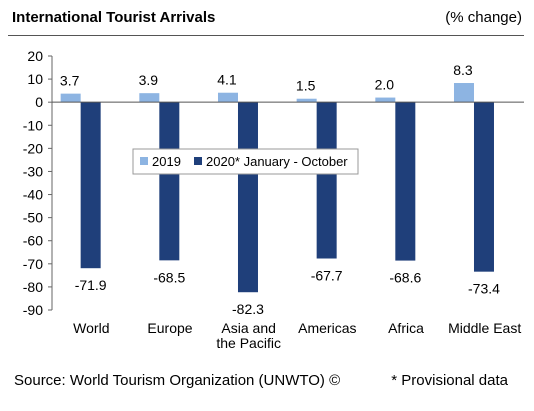 The image size is (534, 411). What do you see at coordinates (33, 287) in the screenshot?
I see `y-tick-label: -80` at bounding box center [33, 287].